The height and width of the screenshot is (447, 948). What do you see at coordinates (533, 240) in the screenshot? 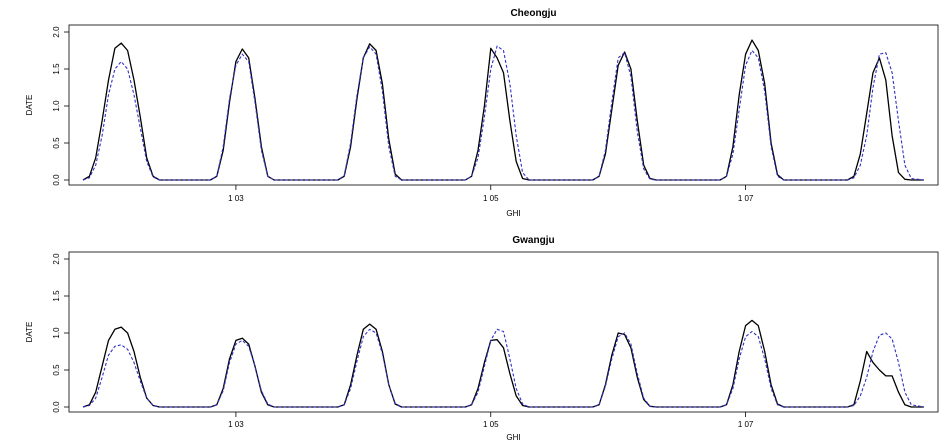
I see `chart-title: Gwangju` at bounding box center [533, 240].